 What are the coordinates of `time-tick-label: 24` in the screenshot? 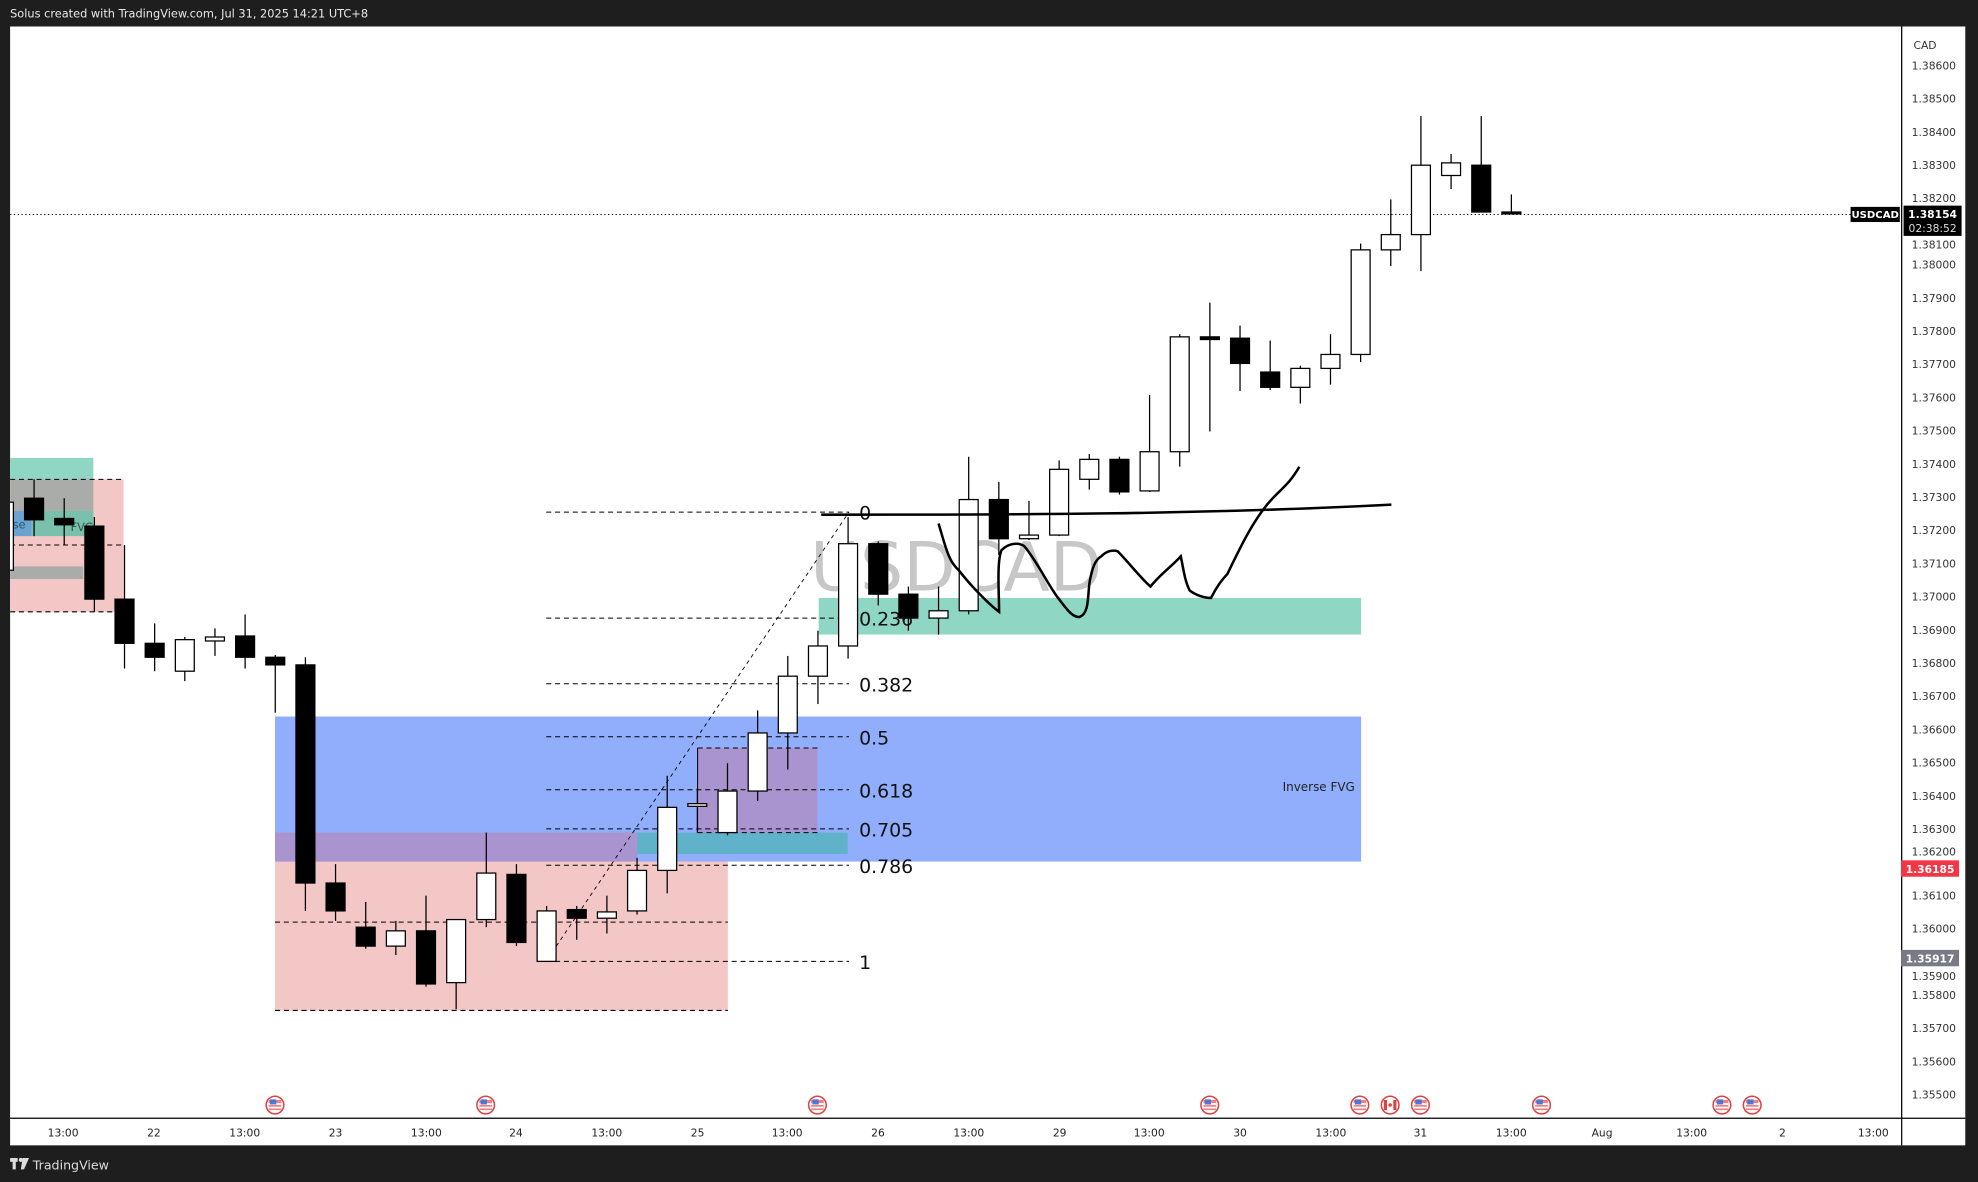 It's located at (516, 1133).